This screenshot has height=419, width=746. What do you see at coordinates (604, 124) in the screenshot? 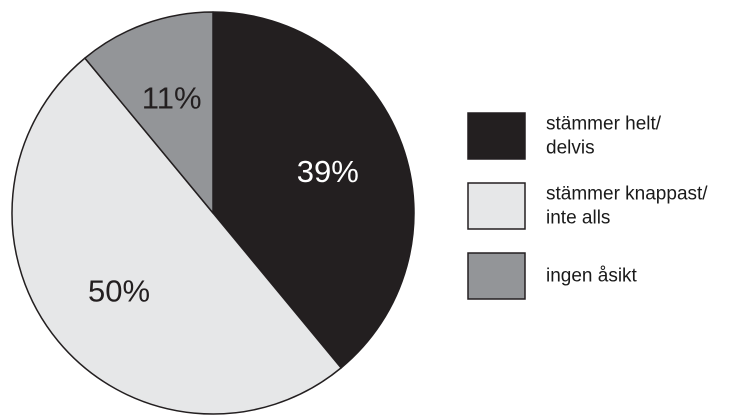
I see `legend-label: stämmer helt/` at bounding box center [604, 124].